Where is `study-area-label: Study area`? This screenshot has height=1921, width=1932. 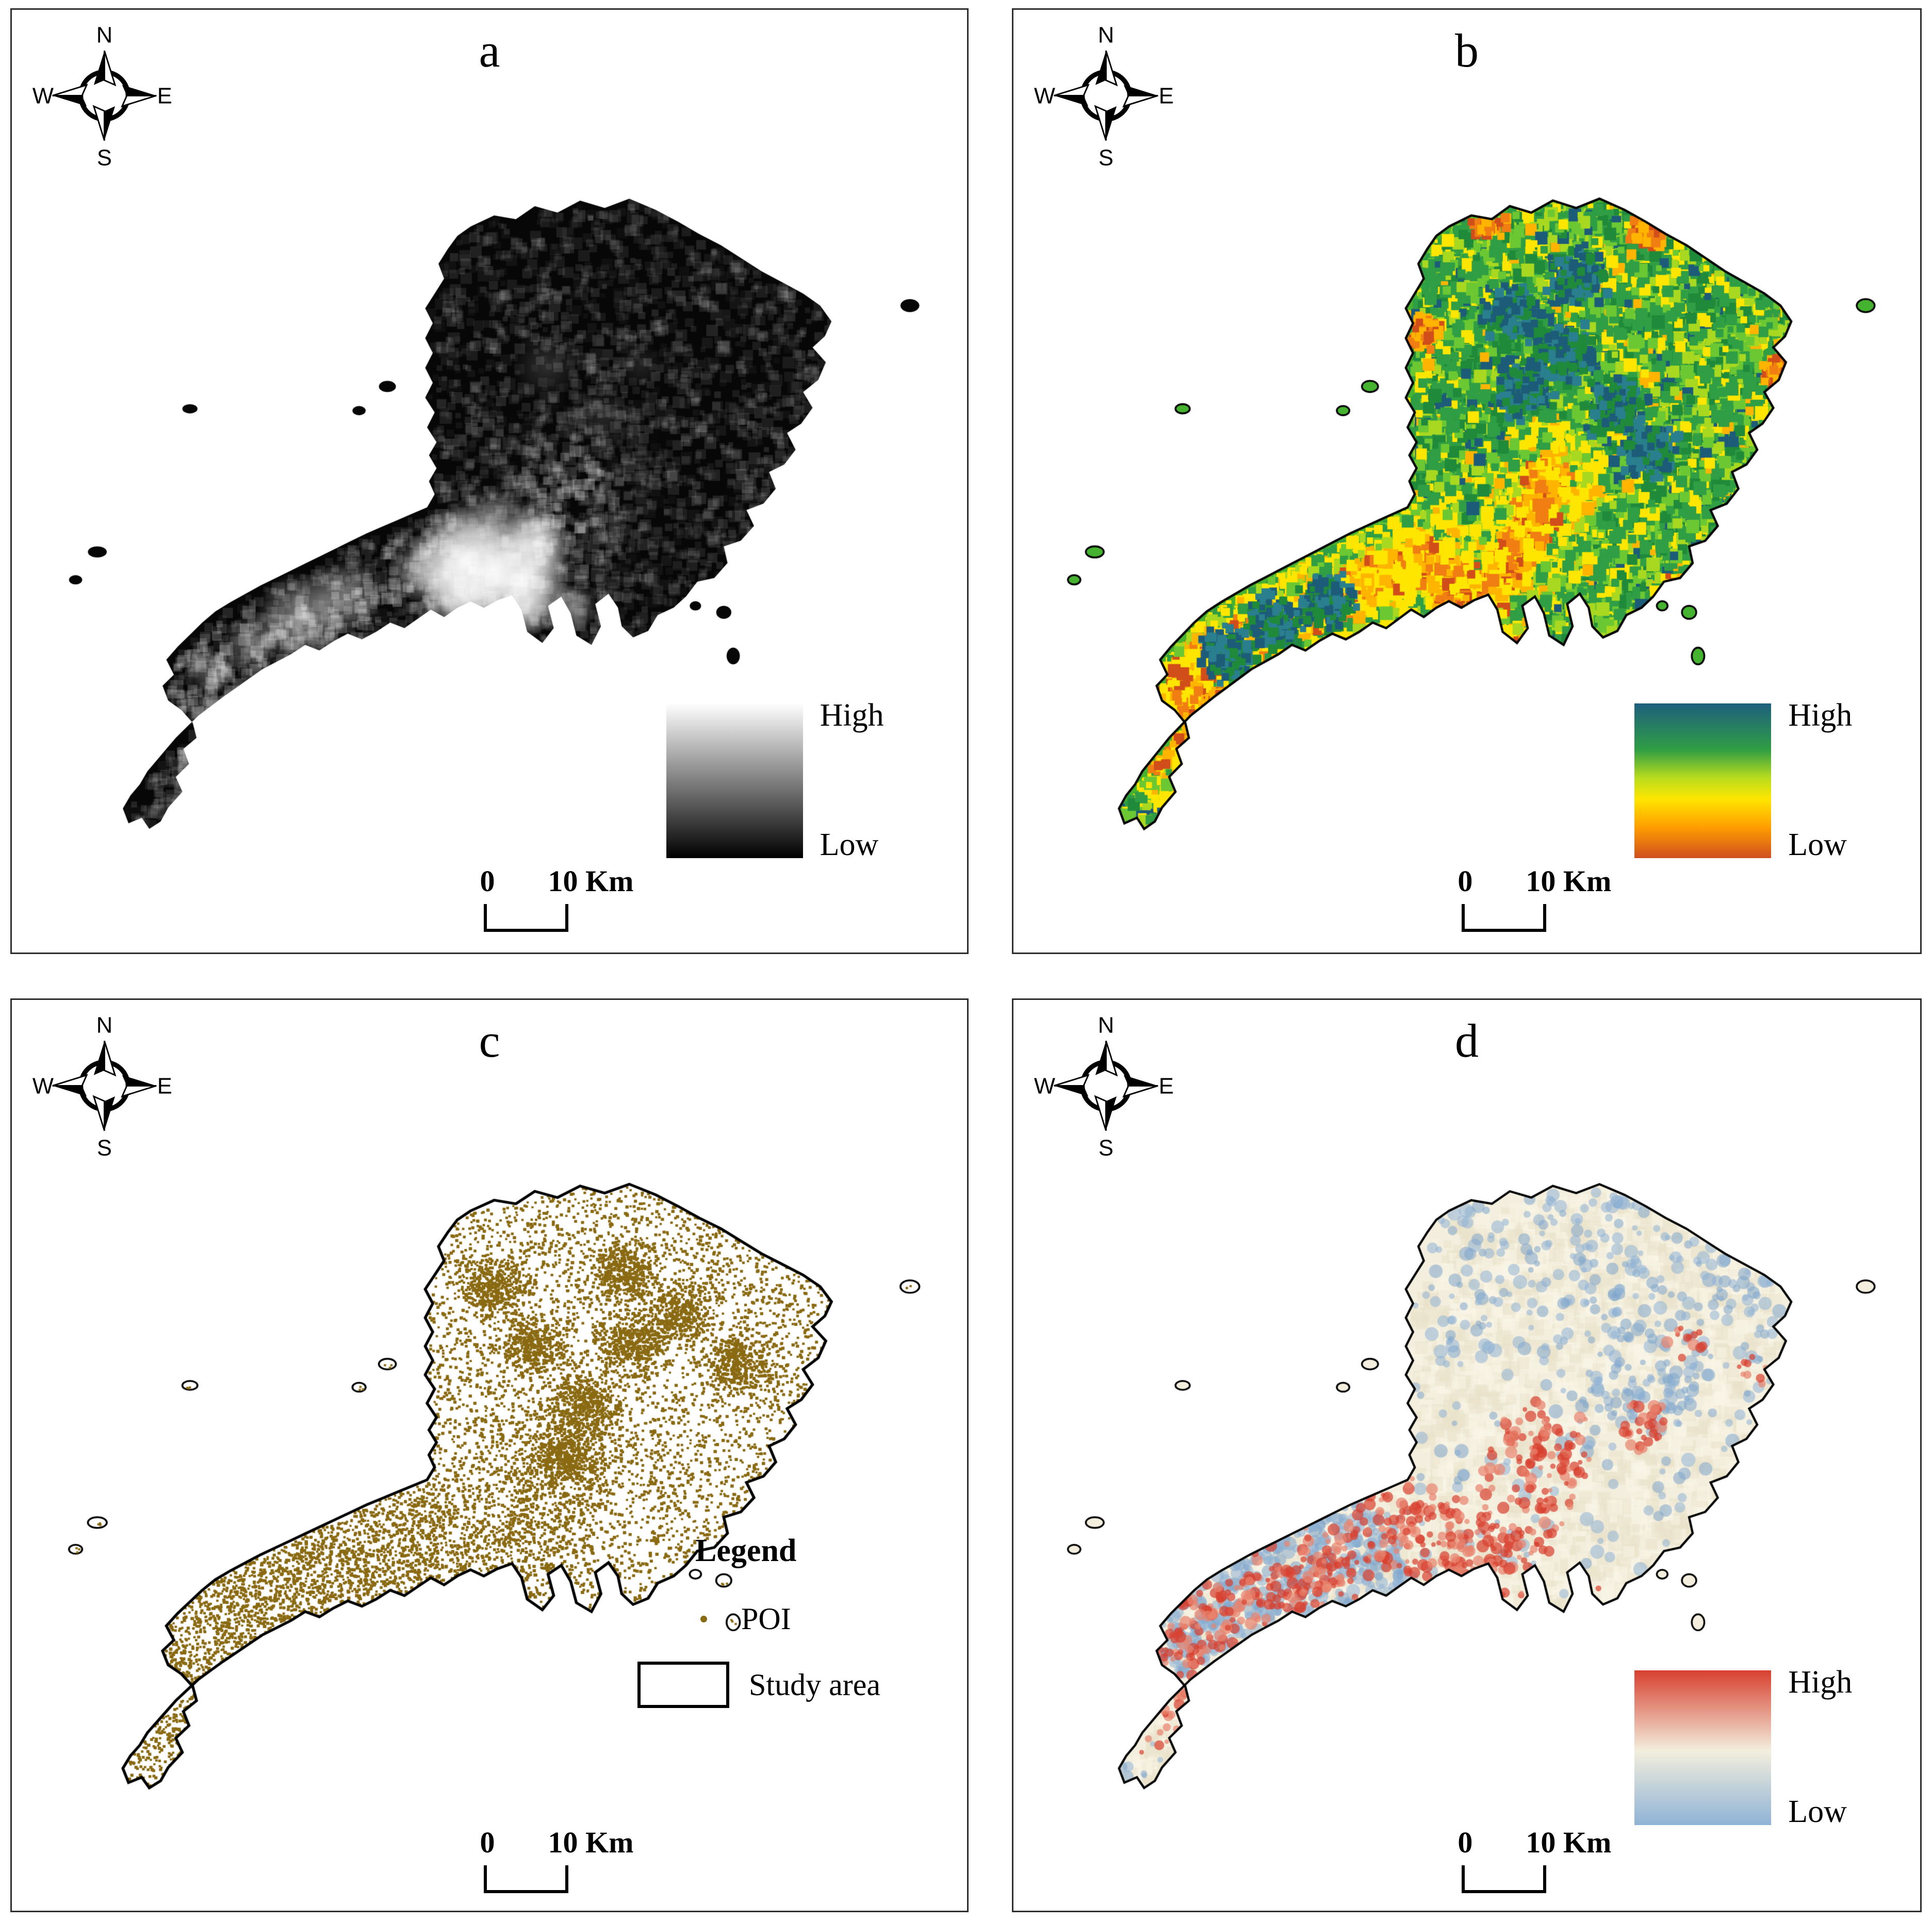
study-area-label: Study area is located at coordinates (814, 1684).